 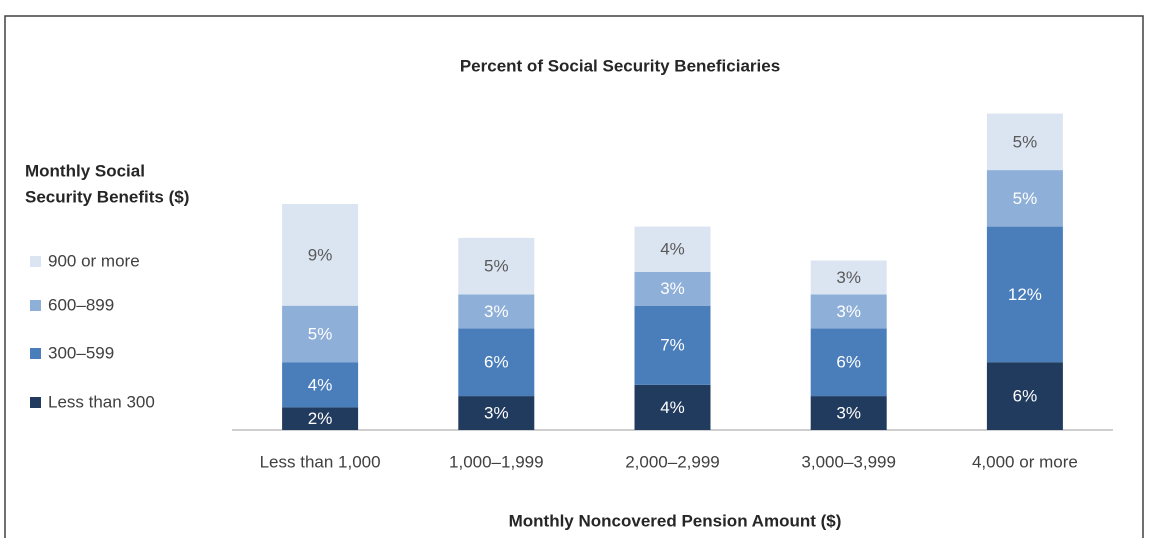 I want to click on legend-label: 300–599, so click(x=81, y=352).